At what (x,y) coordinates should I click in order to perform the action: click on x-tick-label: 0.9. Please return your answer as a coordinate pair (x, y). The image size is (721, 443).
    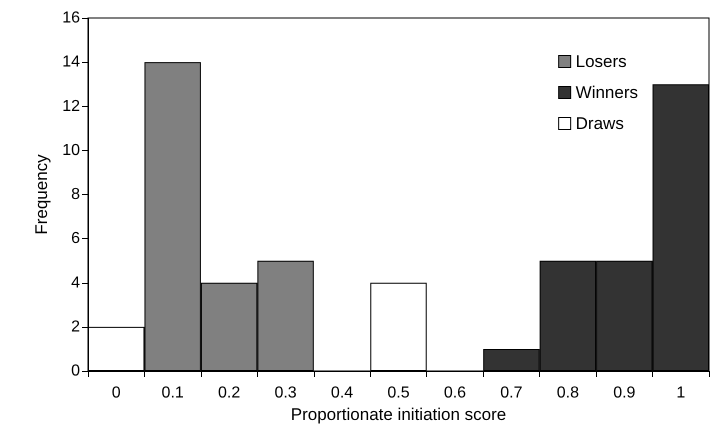
    Looking at the image, I should click on (624, 393).